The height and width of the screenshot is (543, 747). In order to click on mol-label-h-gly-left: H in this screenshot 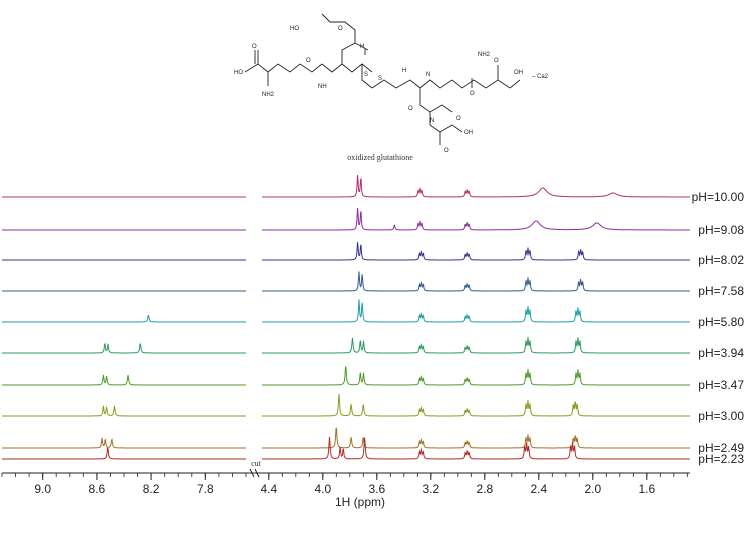, I will do `click(362, 47)`.